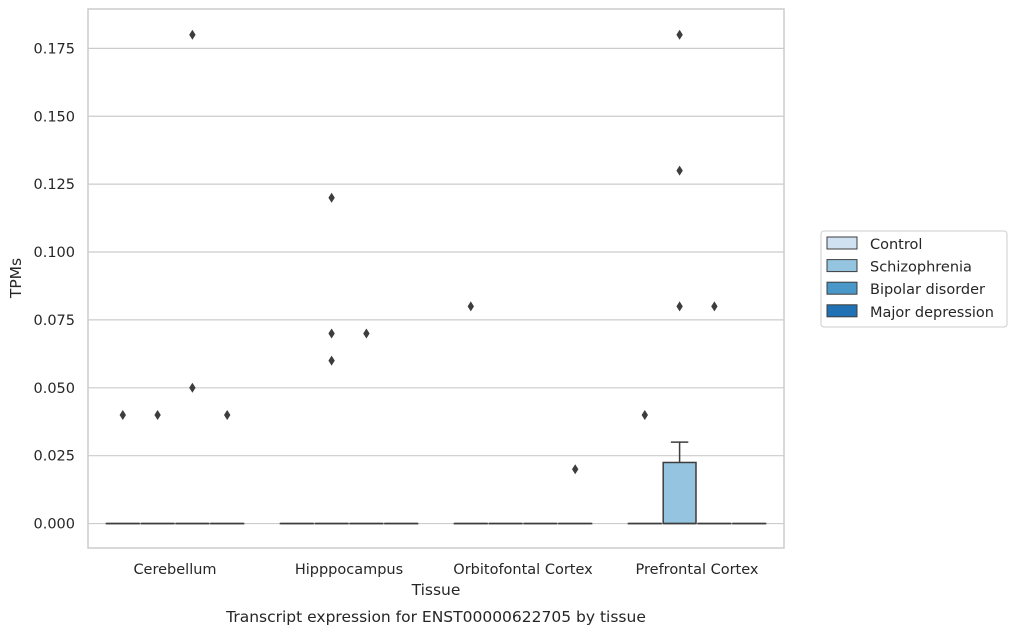  Describe the element at coordinates (927, 290) in the screenshot. I see `legend-label: Bipolar disorder` at that location.